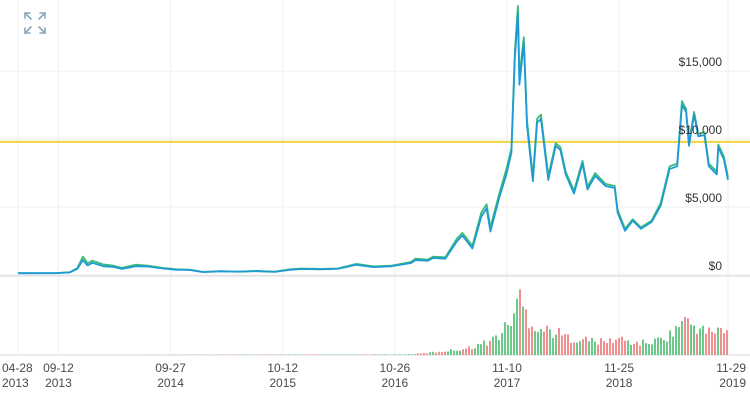 The width and height of the screenshot is (750, 400). Describe the element at coordinates (701, 164) in the screenshot. I see `y-axis: $0 $5,000 $10,000 $15,000` at that location.